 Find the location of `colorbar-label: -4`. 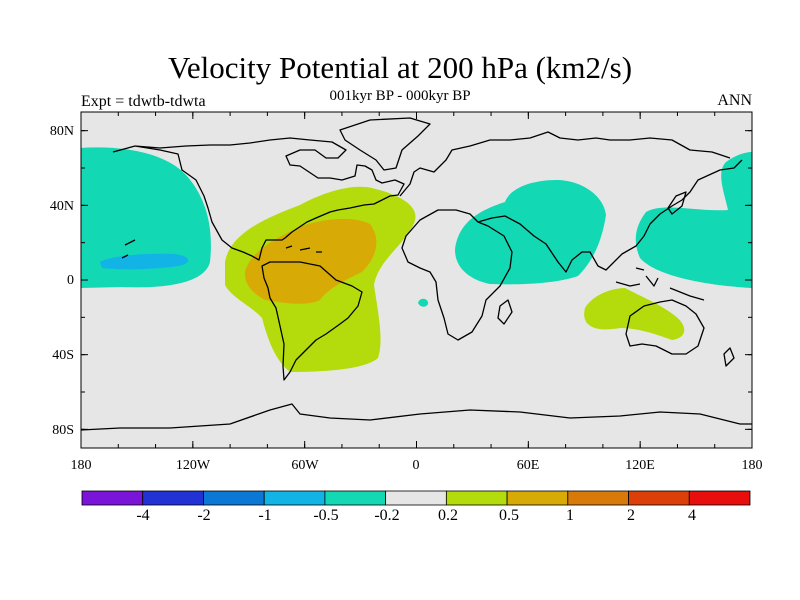

colorbar-label: -4 is located at coordinates (143, 515).